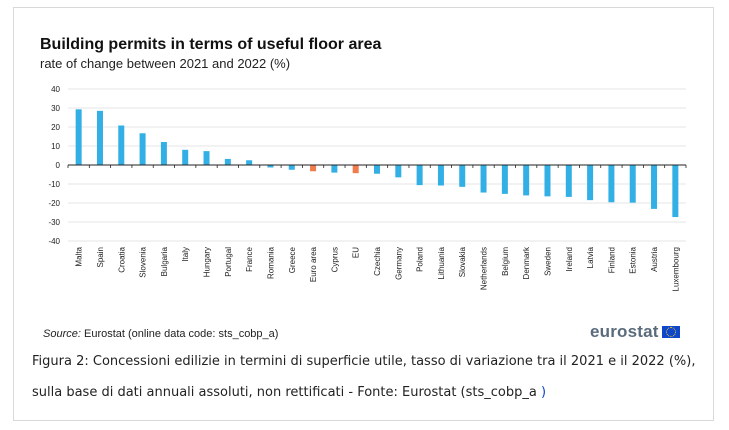 This screenshot has height=430, width=729. Describe the element at coordinates (55, 127) in the screenshot. I see `y-tick-label: 20` at that location.